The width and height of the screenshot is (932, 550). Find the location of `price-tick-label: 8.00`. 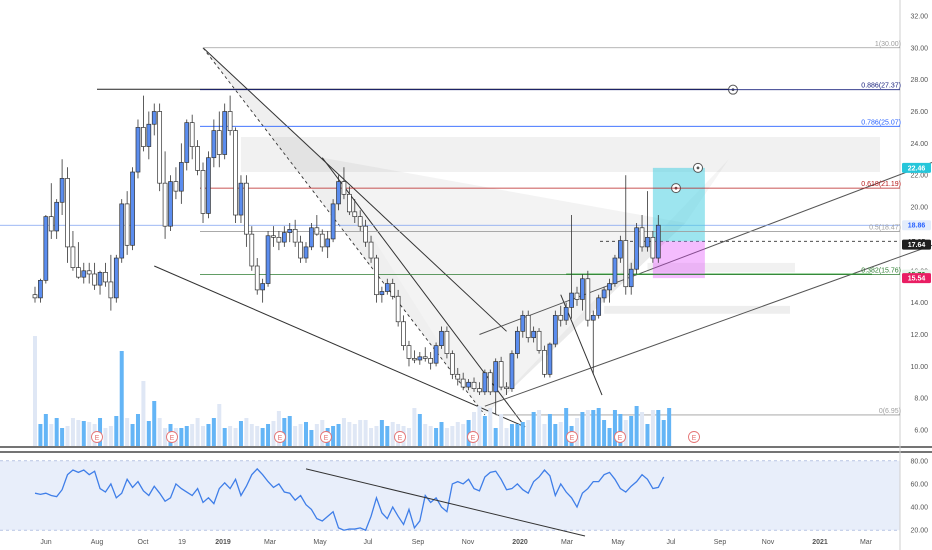

price-tick-label: 8.00 is located at coordinates (921, 399).